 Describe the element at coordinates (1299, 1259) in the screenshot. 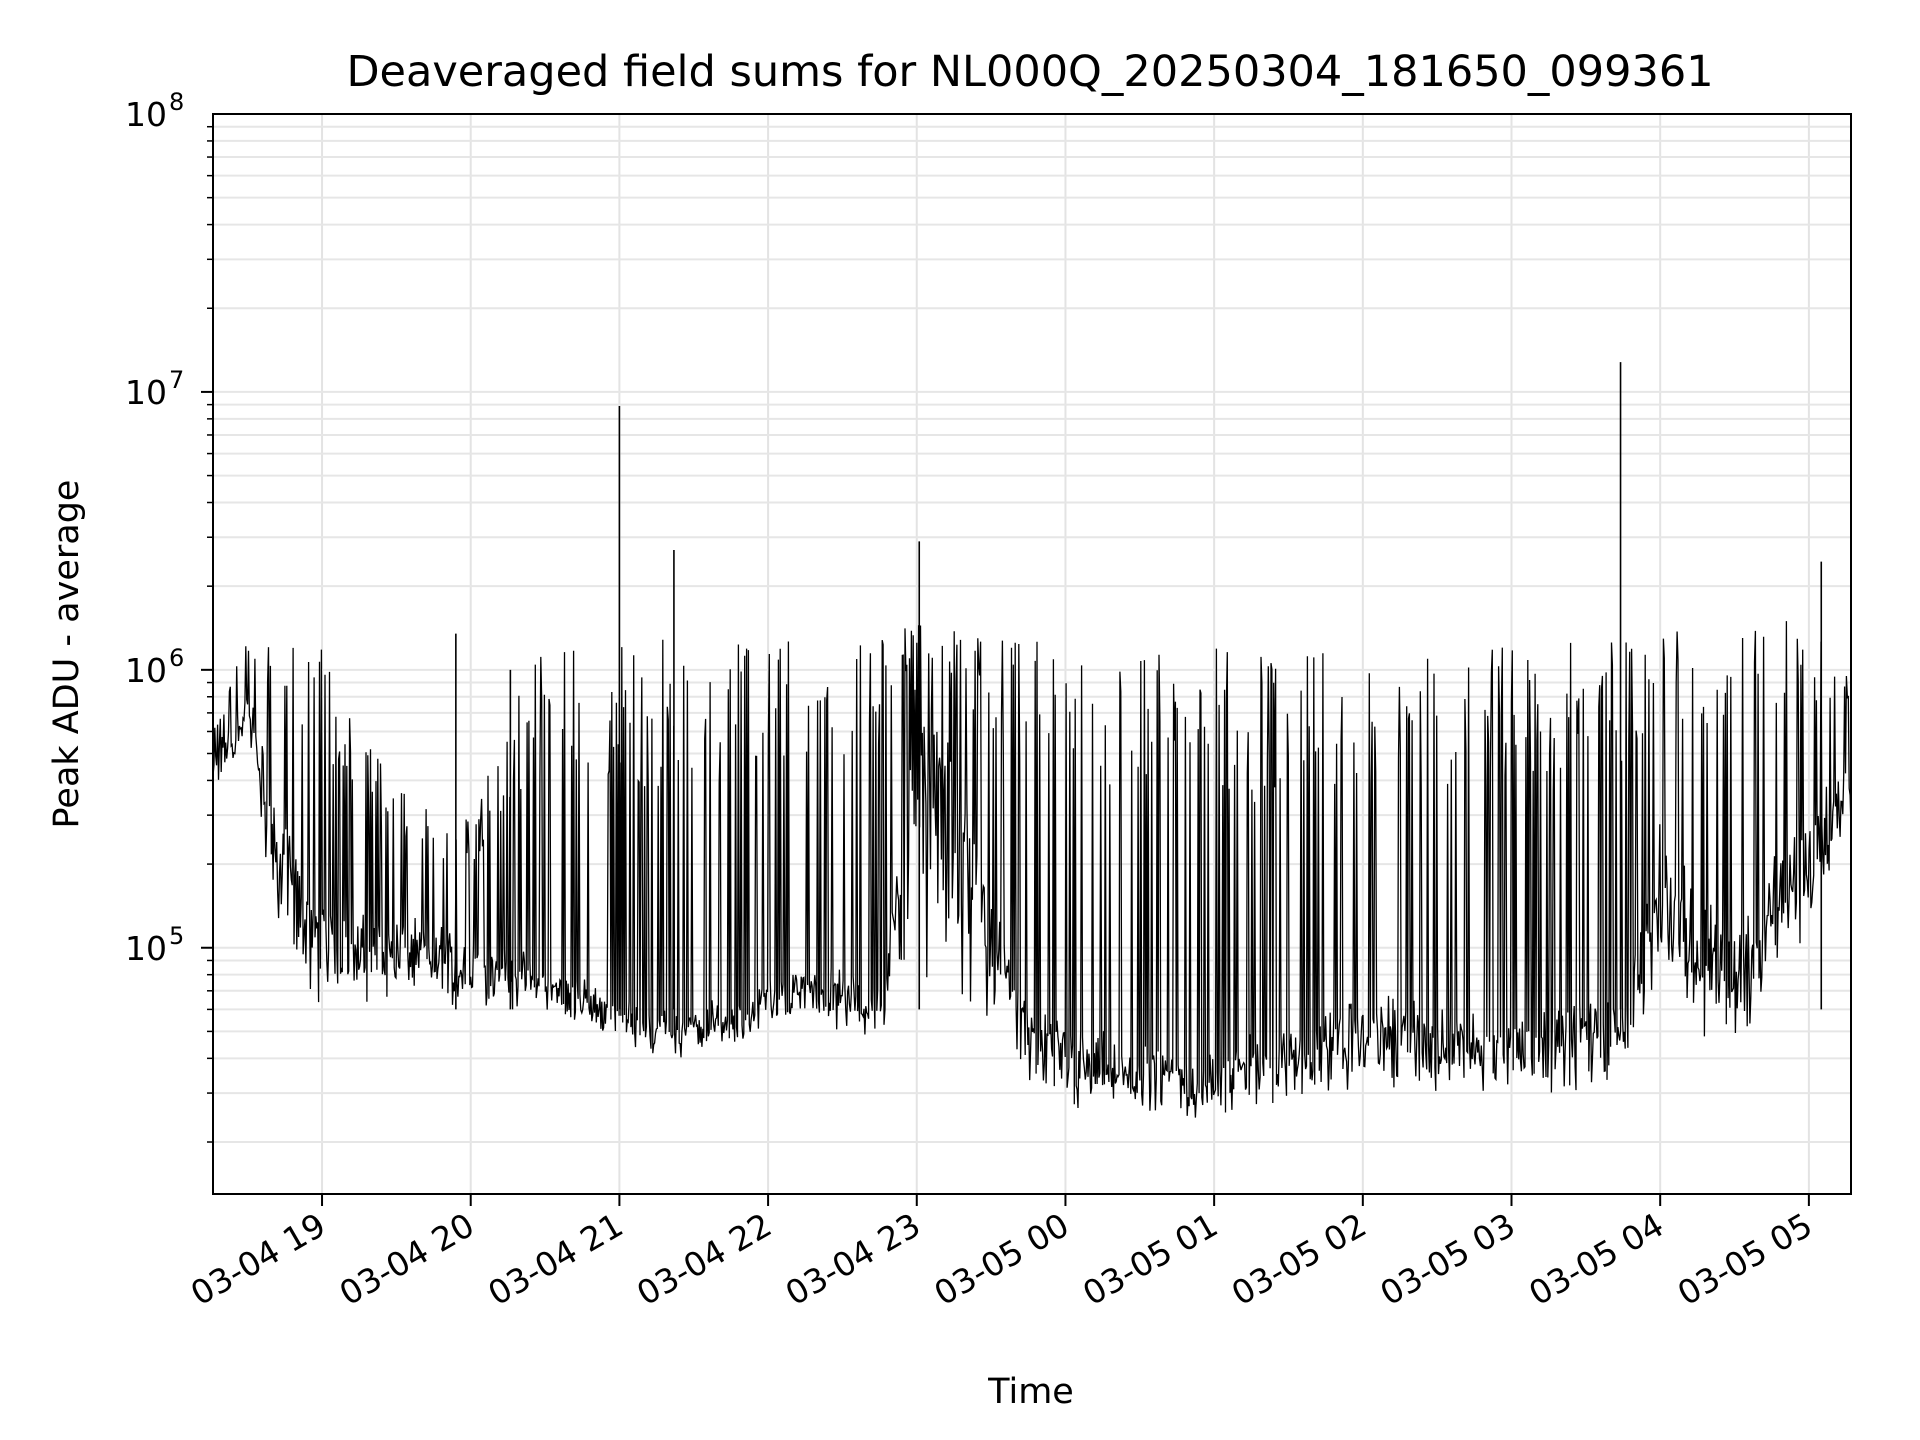

I see `x-tick-label: 03-05 02` at that location.